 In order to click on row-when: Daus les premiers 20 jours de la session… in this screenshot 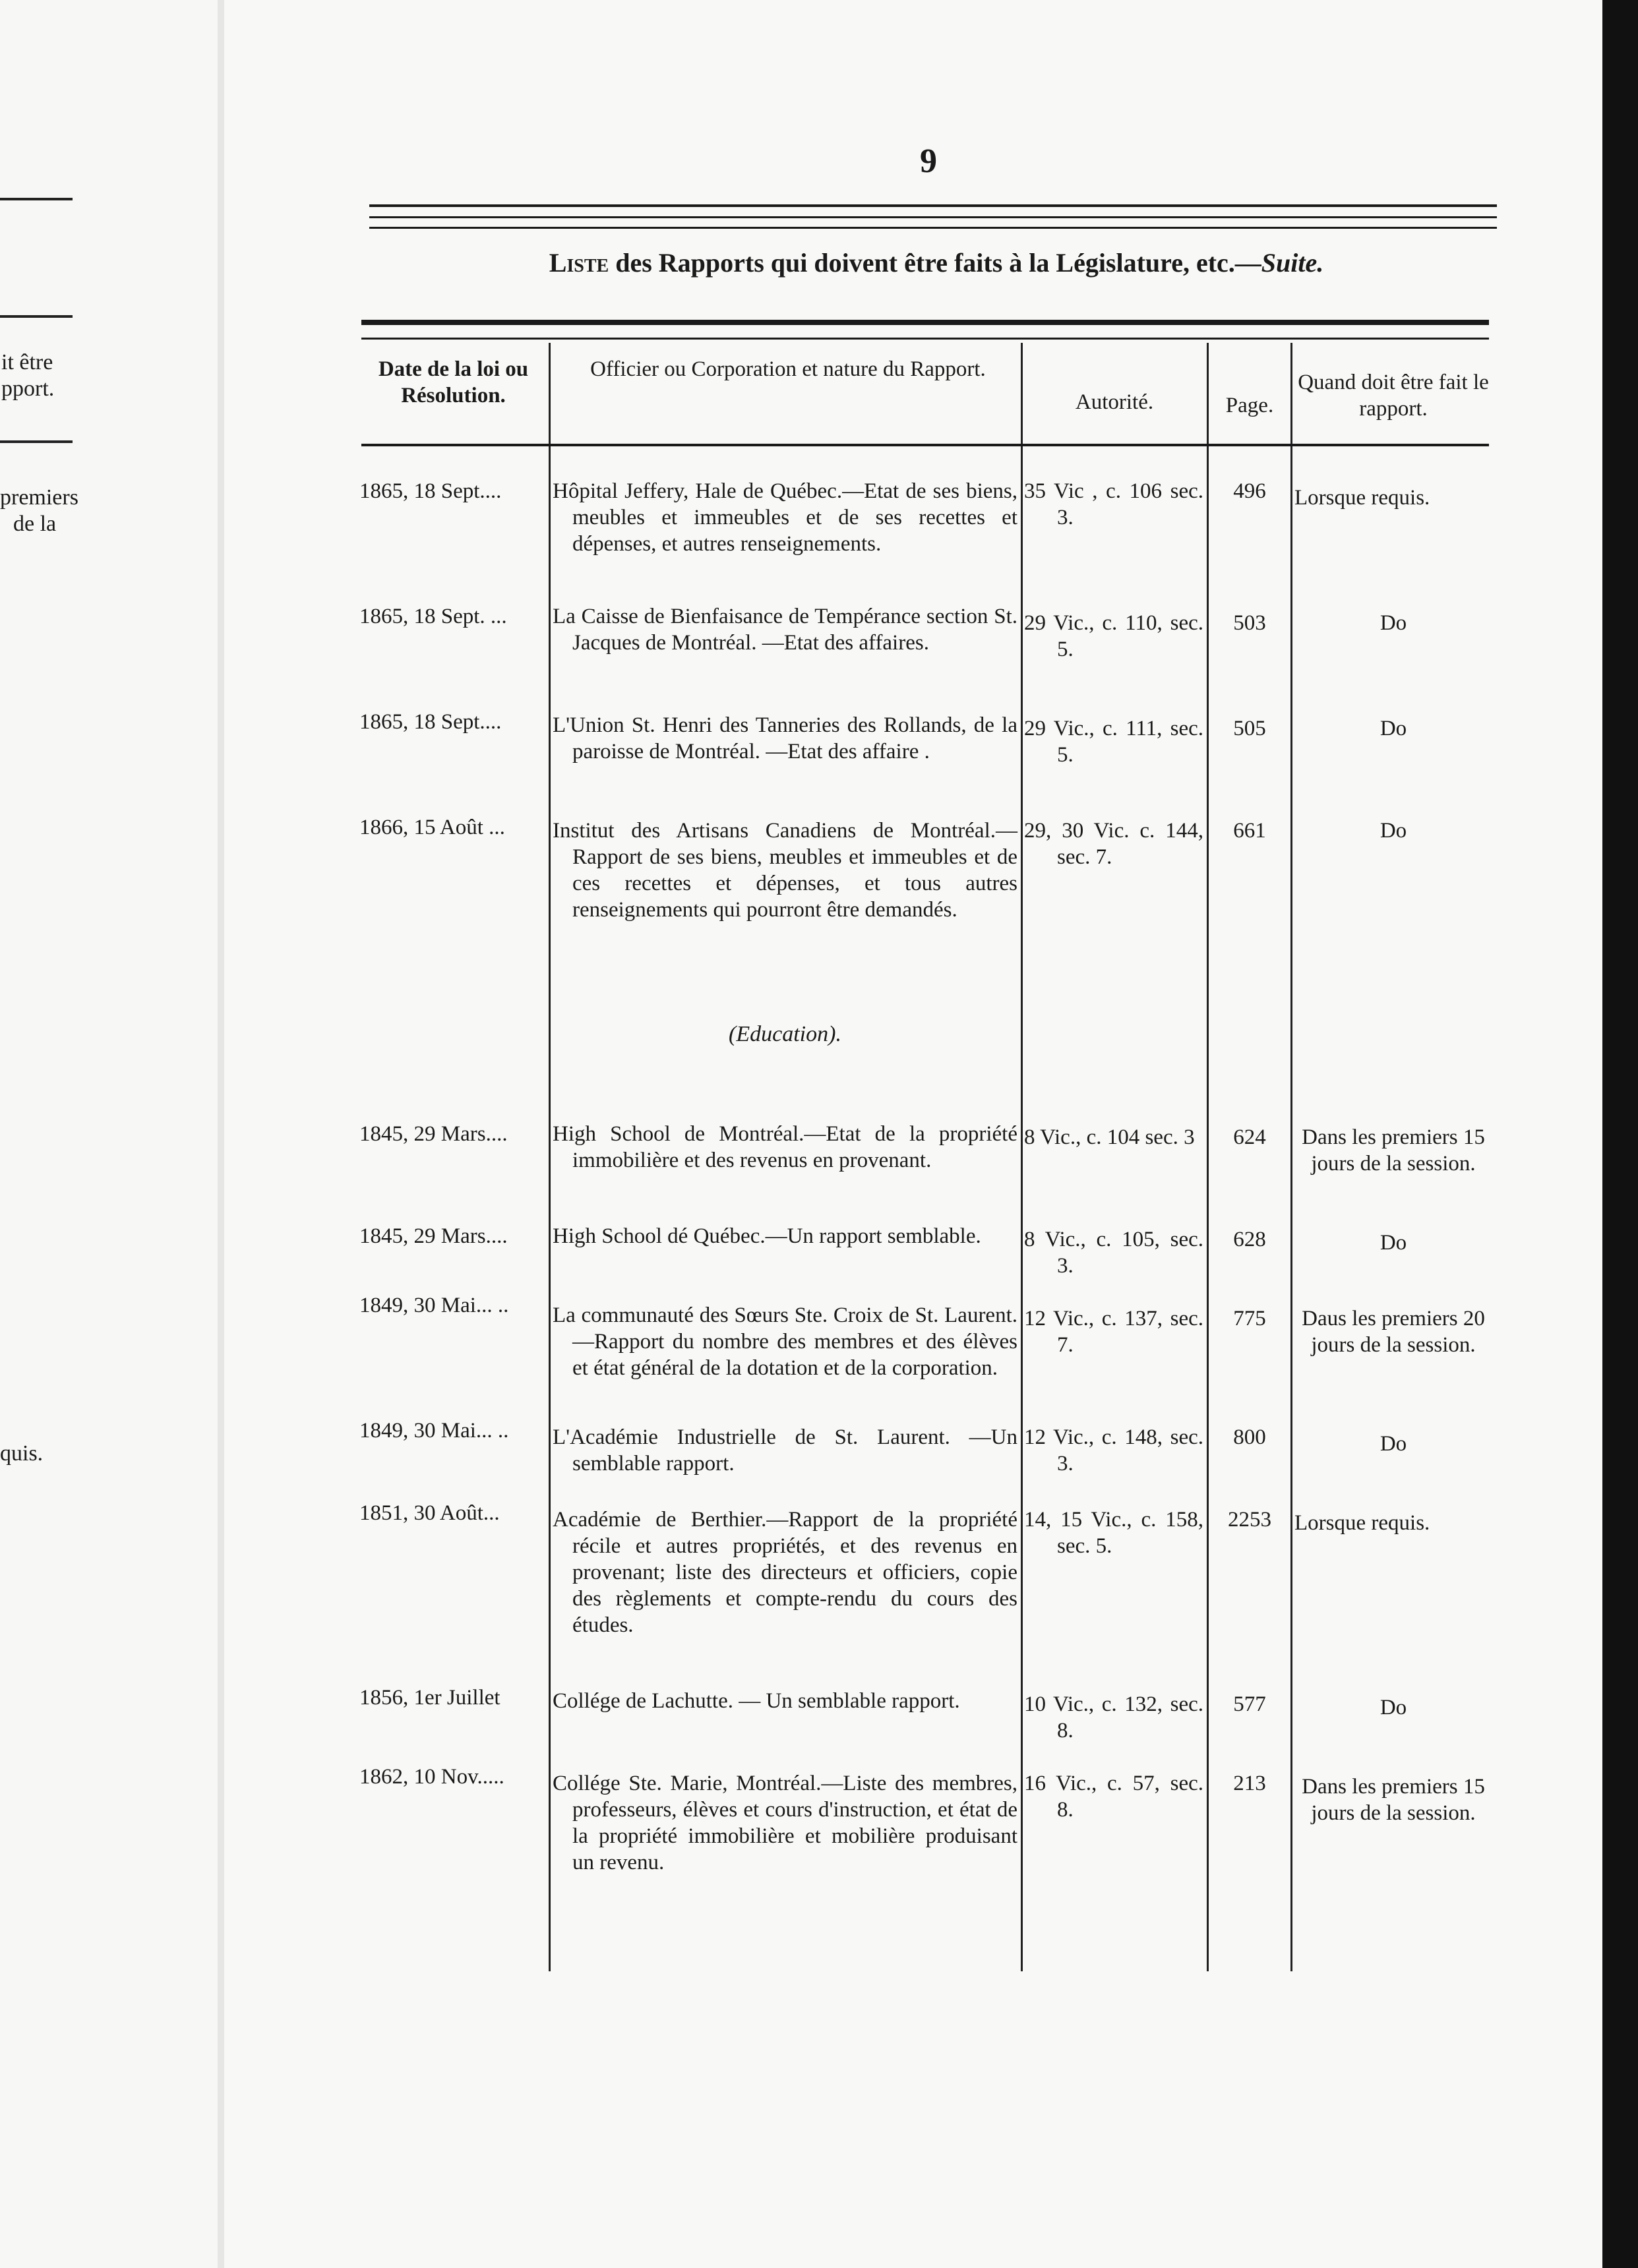, I will do `click(1393, 1332)`.